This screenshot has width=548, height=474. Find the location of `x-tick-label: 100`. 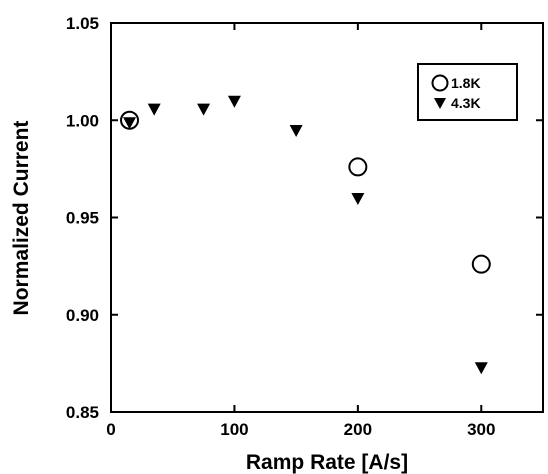

x-tick-label: 100 is located at coordinates (234, 429).